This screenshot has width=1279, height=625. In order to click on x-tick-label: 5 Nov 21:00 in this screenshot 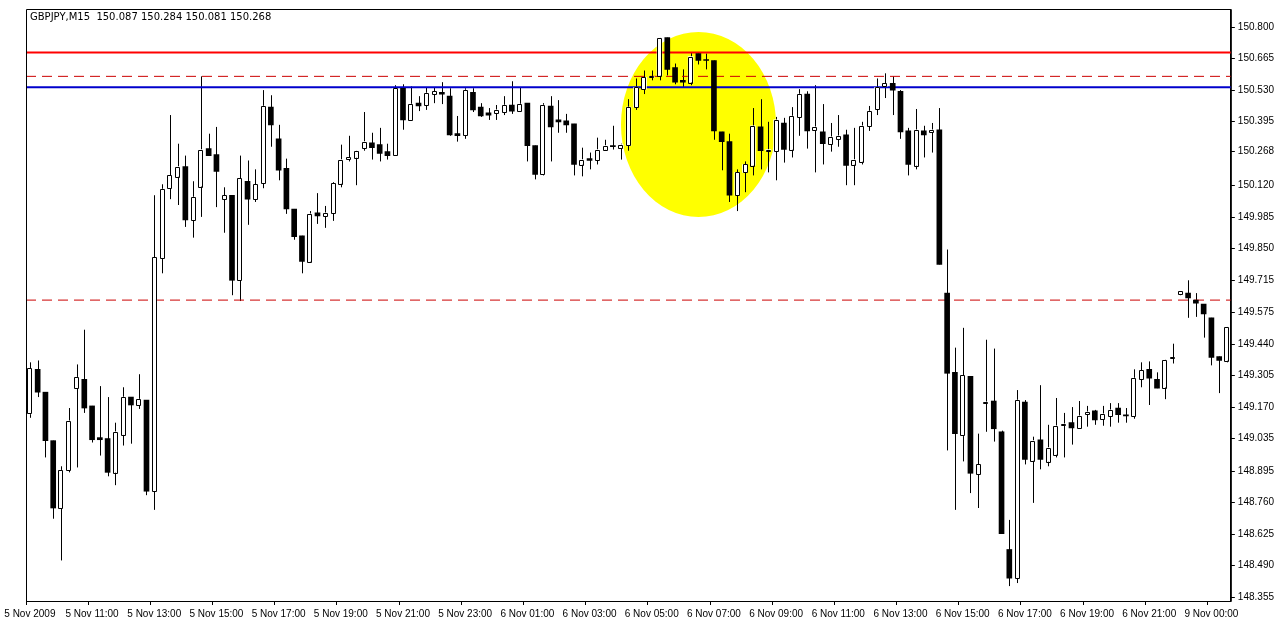, I will do `click(403, 613)`.